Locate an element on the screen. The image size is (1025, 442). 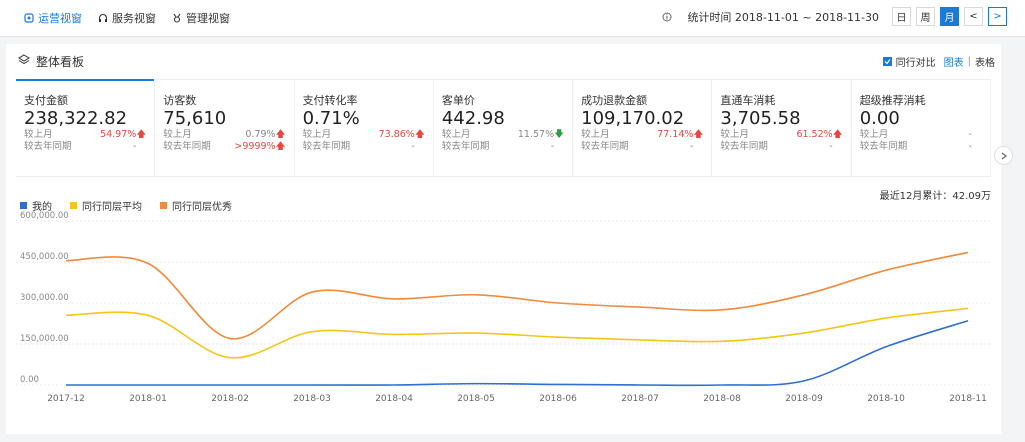
metric-tile: 支付金额 238,322.82 较上月 54.97% 🡅 较去年同期 - is located at coordinates (86, 127).